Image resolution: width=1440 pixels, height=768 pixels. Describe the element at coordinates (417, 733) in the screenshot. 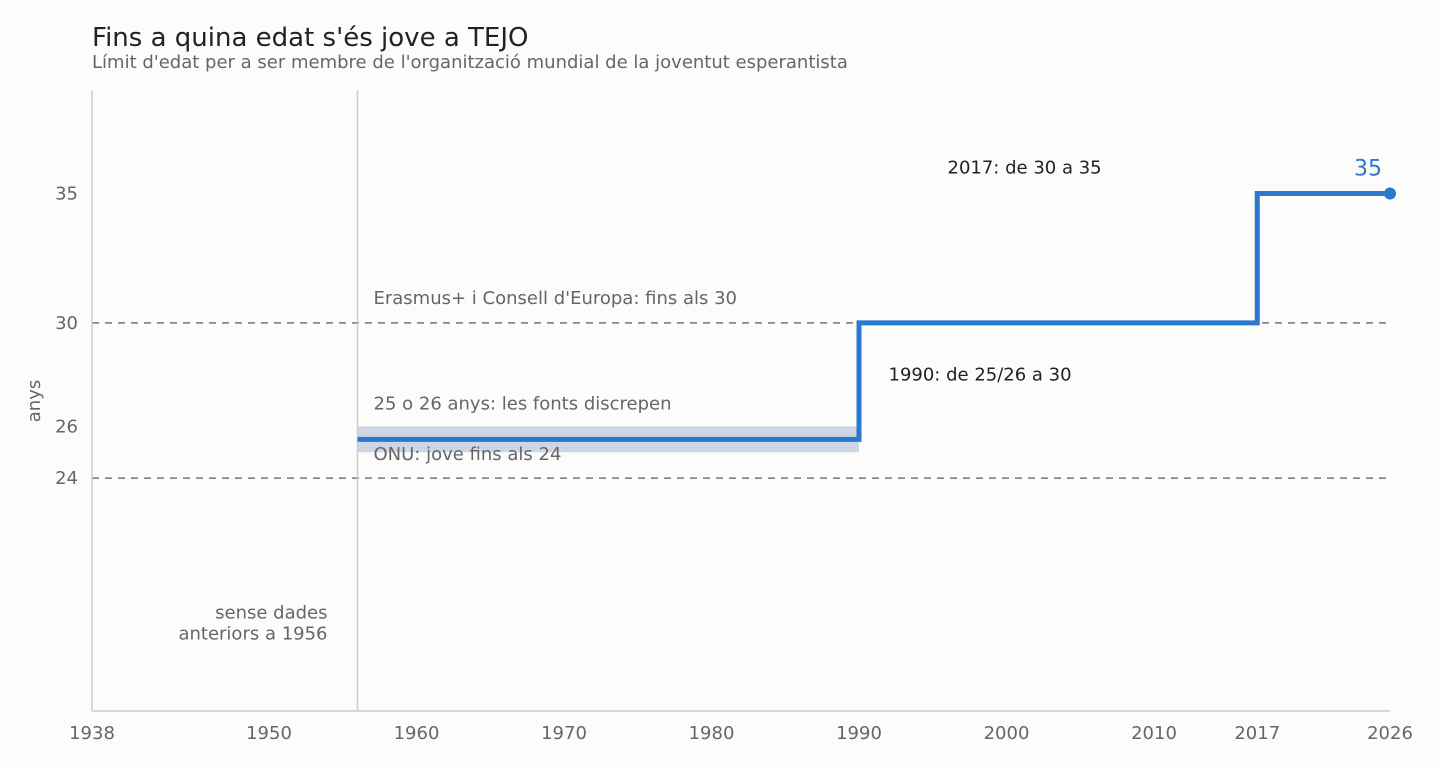

I see `x-tick-label: 1960` at that location.